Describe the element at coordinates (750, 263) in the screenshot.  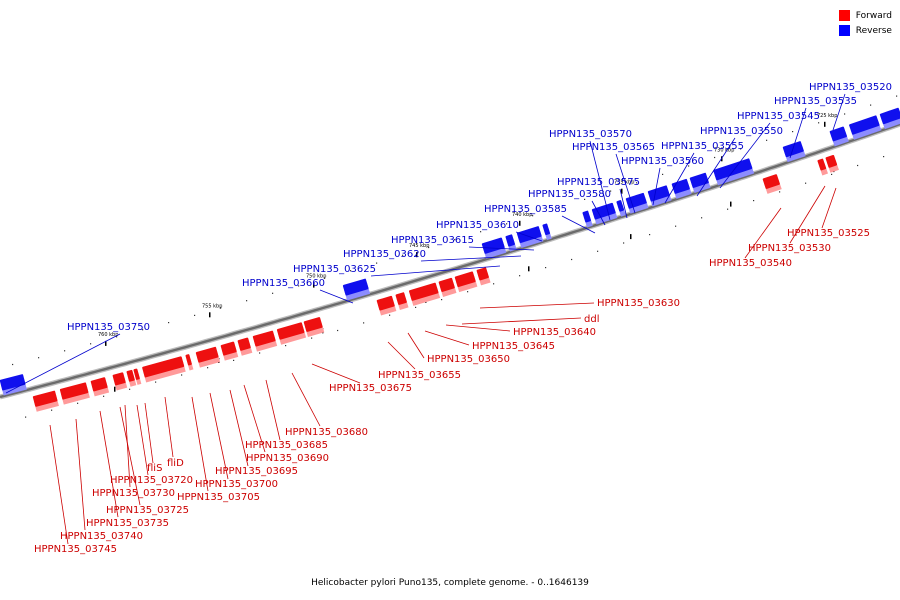
I see `gene-label: HPPN135_03540` at that location.